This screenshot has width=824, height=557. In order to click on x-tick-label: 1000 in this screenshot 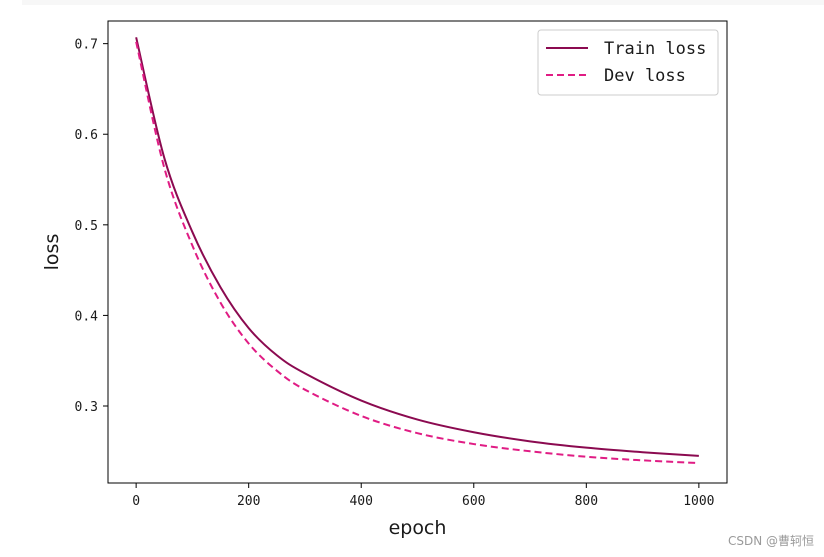, I will do `click(698, 501)`.